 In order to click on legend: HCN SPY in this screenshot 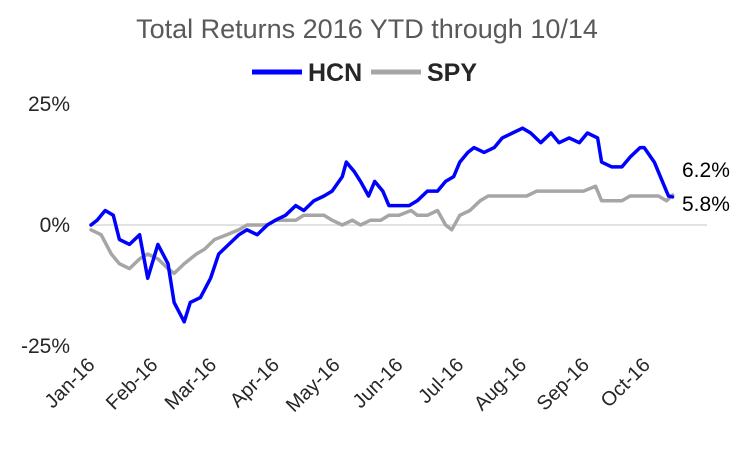, I will do `click(364, 73)`.